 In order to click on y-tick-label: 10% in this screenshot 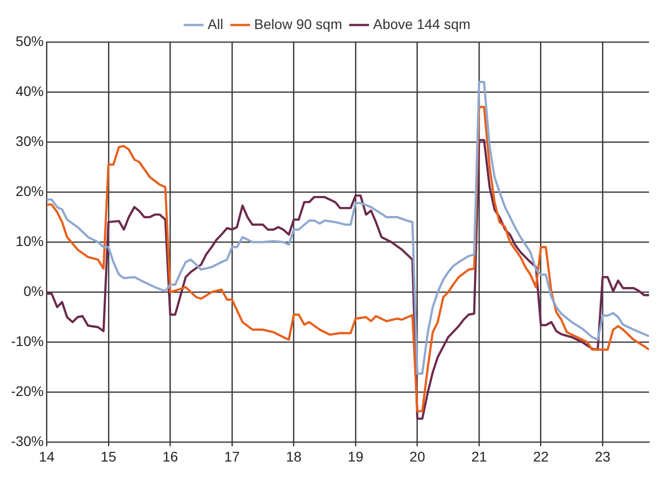, I will do `click(30, 240)`.